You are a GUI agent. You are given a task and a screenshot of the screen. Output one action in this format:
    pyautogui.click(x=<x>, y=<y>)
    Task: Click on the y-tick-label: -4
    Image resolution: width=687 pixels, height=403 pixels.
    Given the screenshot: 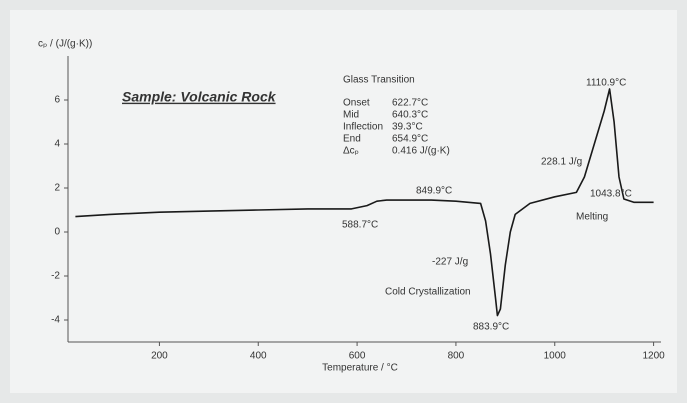 What is the action you would take?
    pyautogui.click(x=55, y=320)
    